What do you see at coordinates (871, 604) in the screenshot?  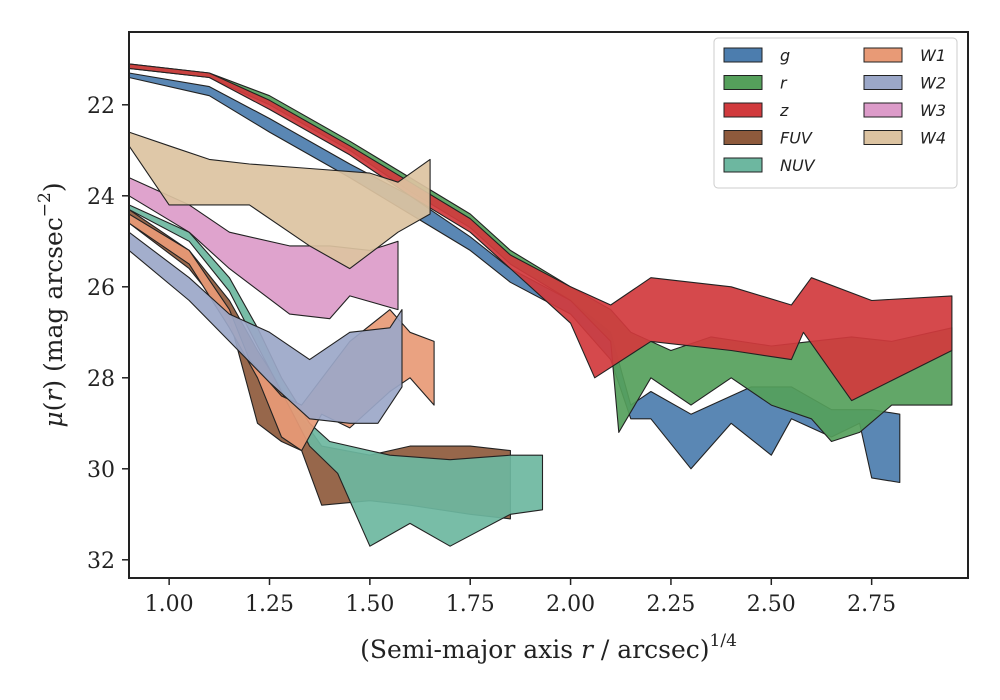 I see `x-tick-label: 2.75` at bounding box center [871, 604].